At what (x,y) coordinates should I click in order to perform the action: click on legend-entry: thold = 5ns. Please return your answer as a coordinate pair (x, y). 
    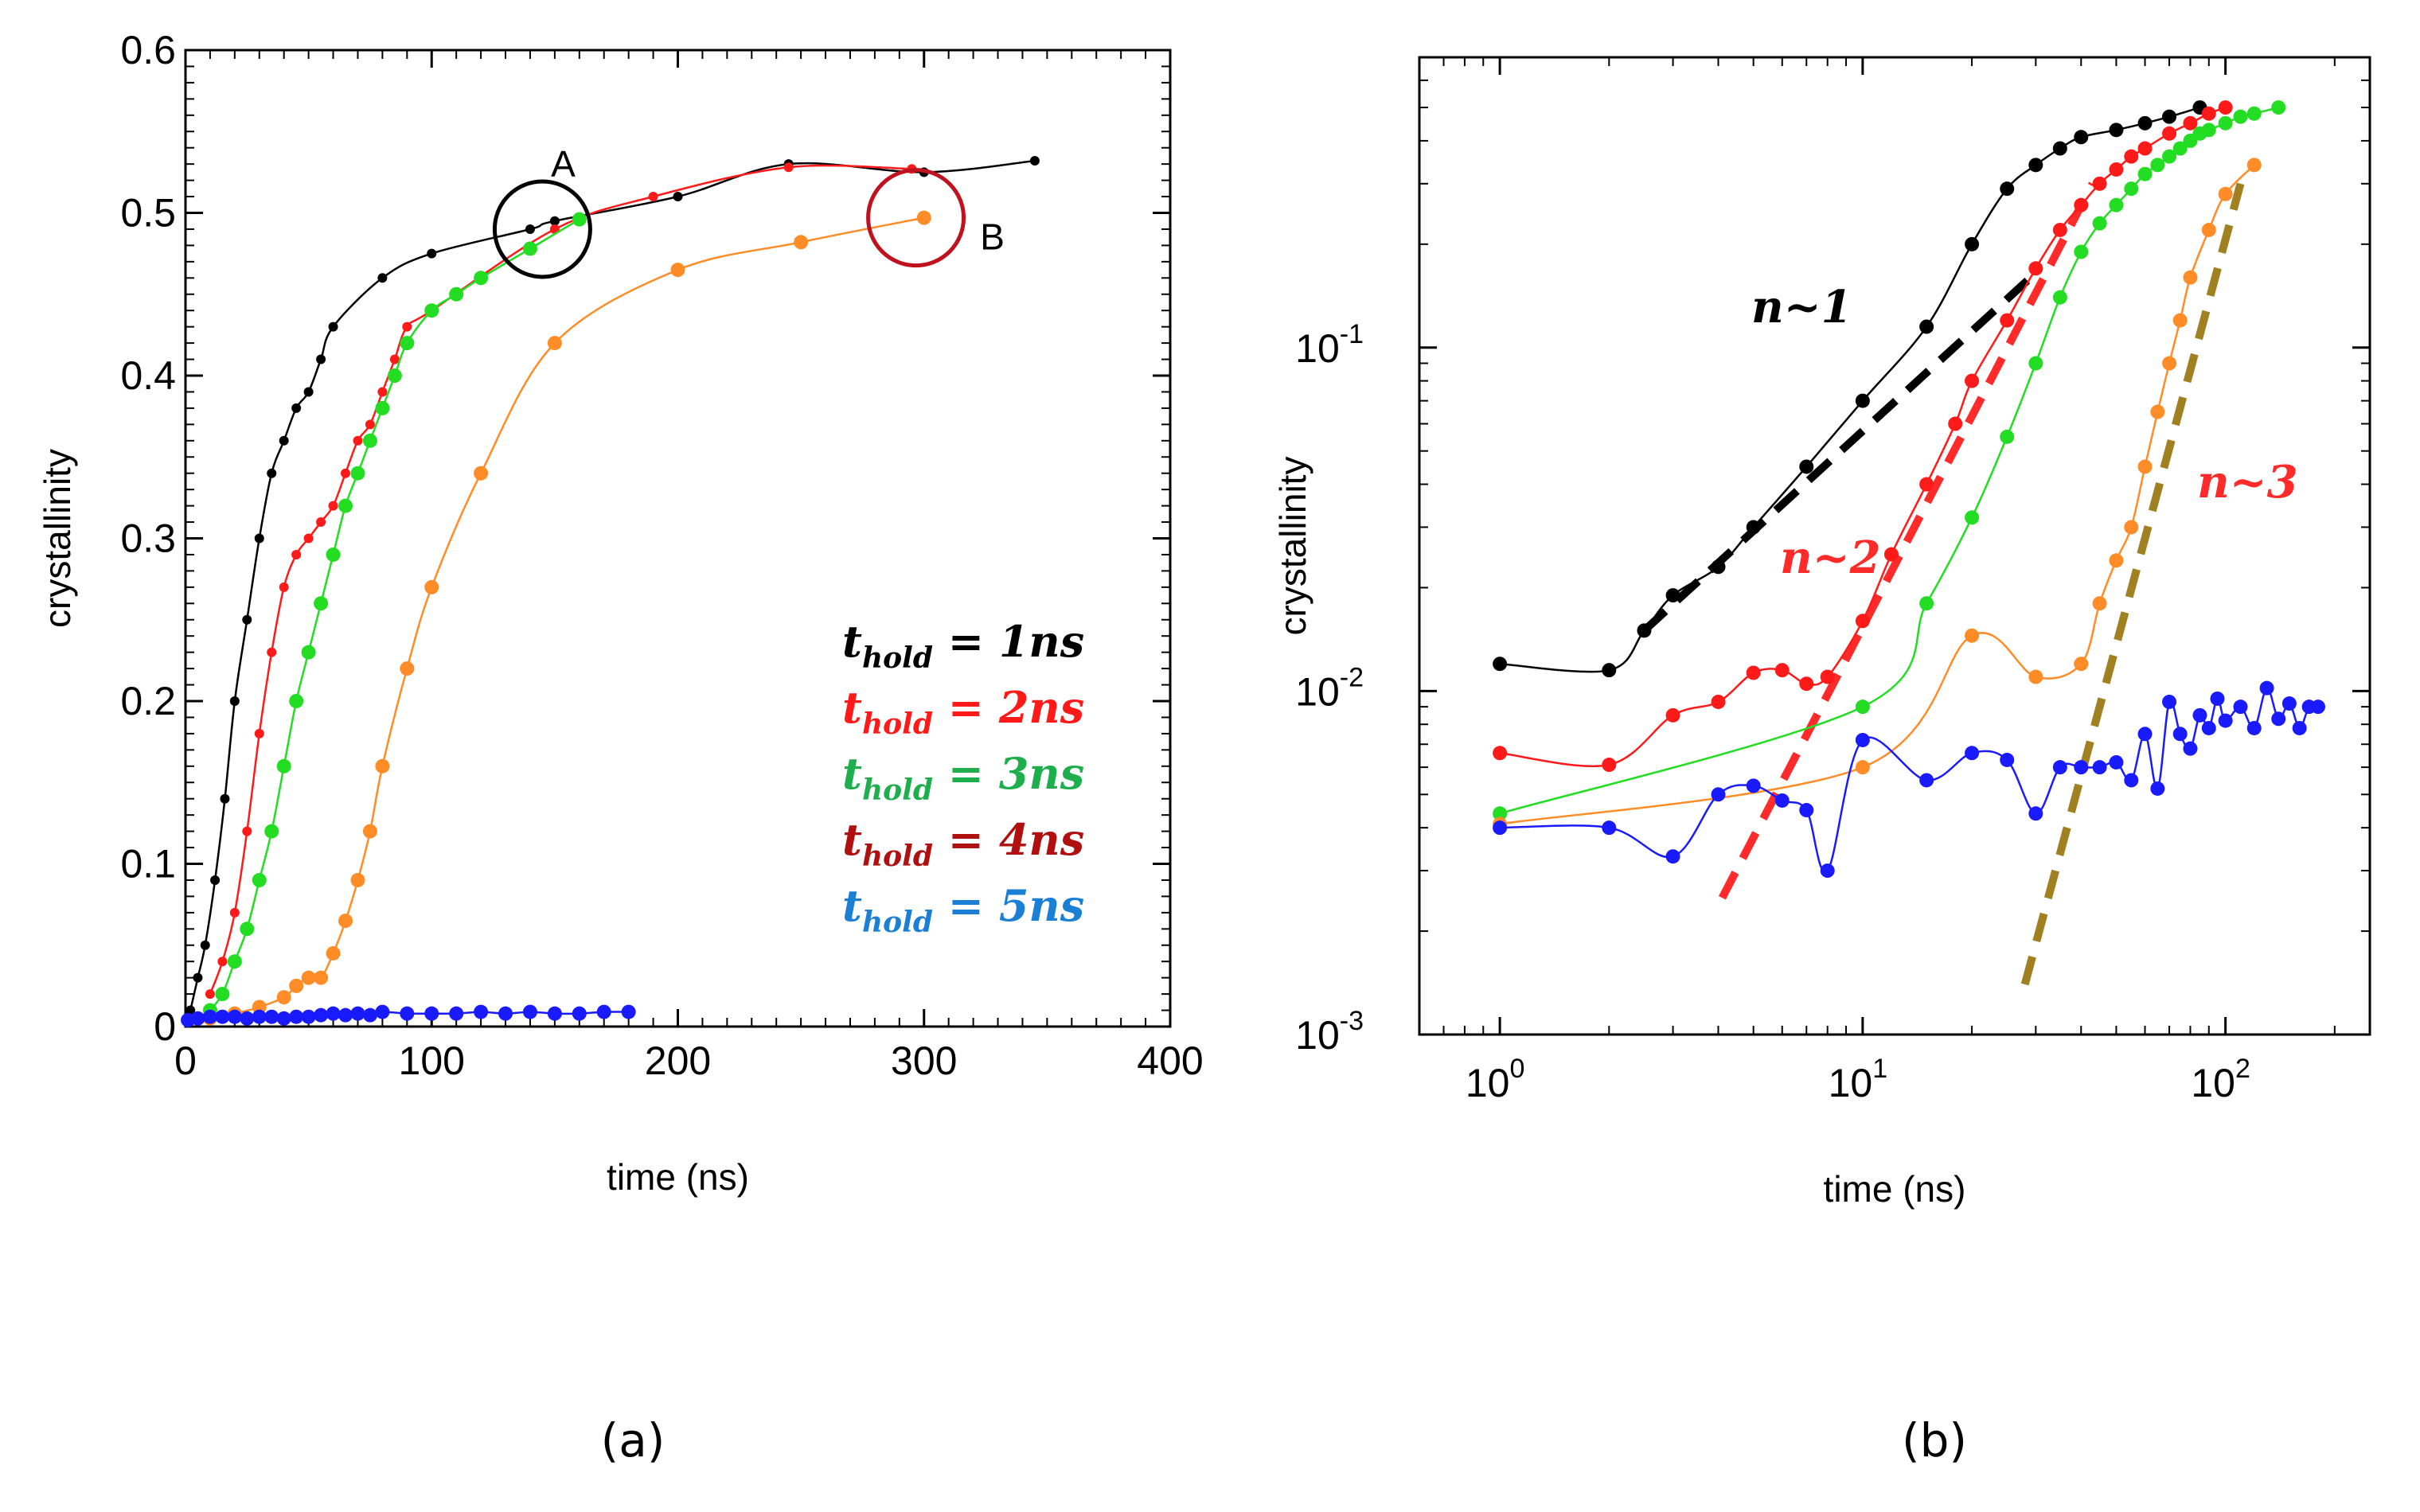
    Looking at the image, I should click on (963, 909).